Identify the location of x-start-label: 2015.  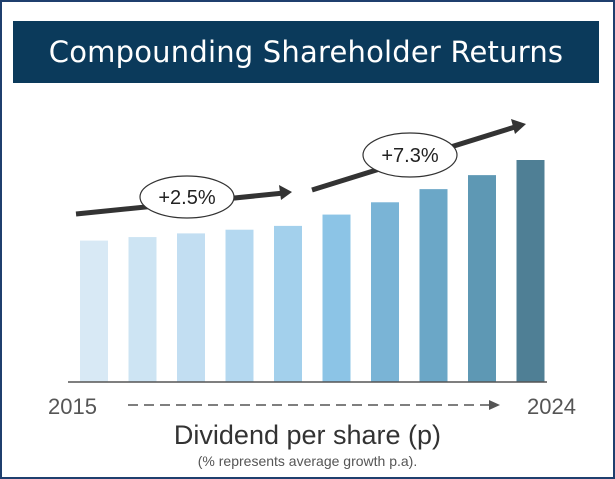
(72, 406).